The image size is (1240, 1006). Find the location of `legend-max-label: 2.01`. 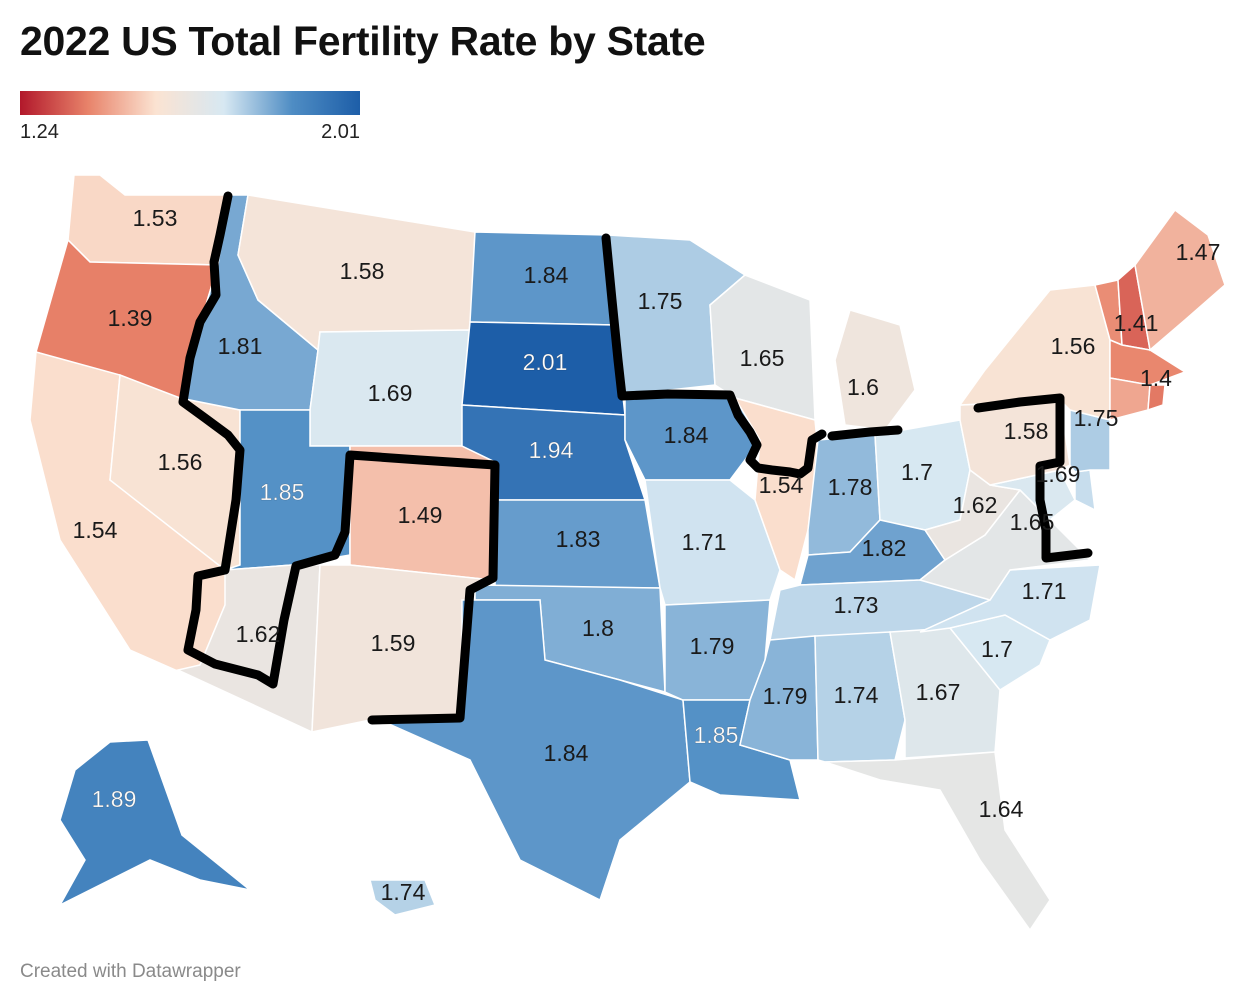

legend-max-label: 2.01 is located at coordinates (340, 132).